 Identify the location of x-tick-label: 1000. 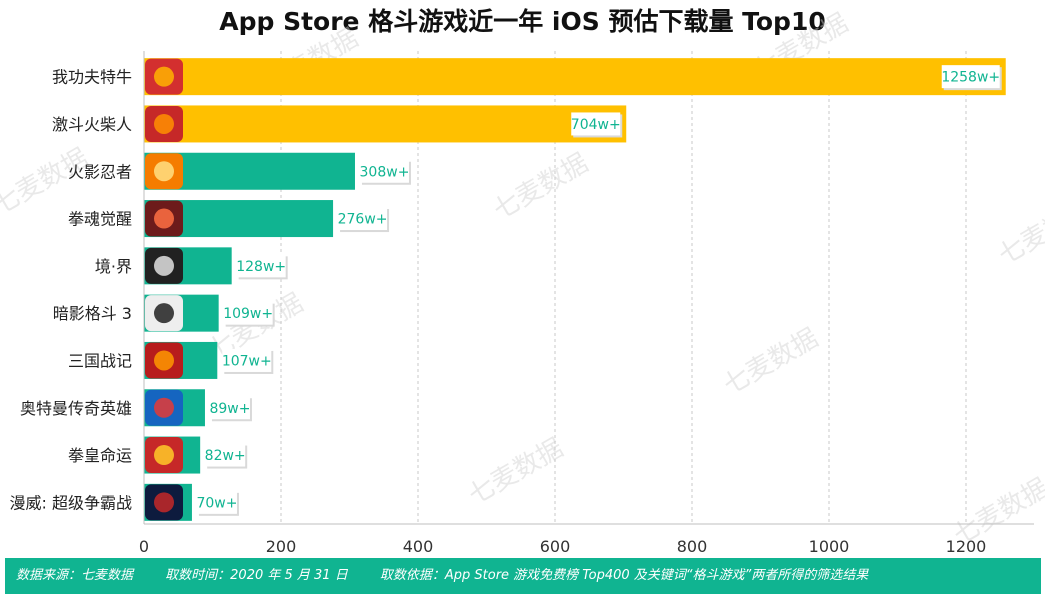
(829, 546).